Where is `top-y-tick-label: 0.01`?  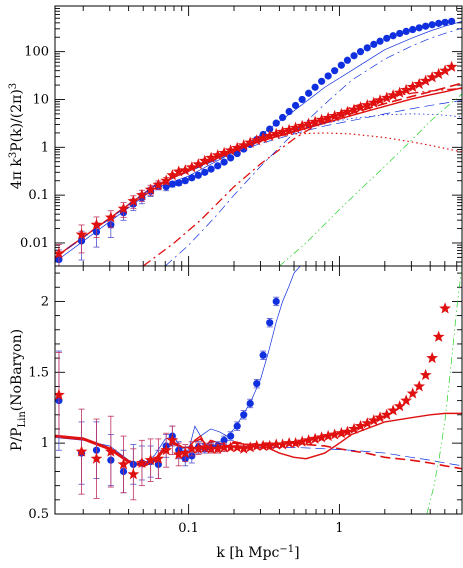
top-y-tick-label: 0.01 is located at coordinates (34, 243).